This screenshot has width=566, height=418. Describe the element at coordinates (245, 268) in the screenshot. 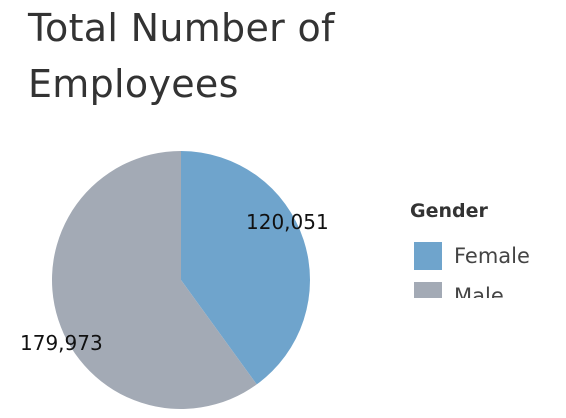

I see `pie-slice-female` at that location.